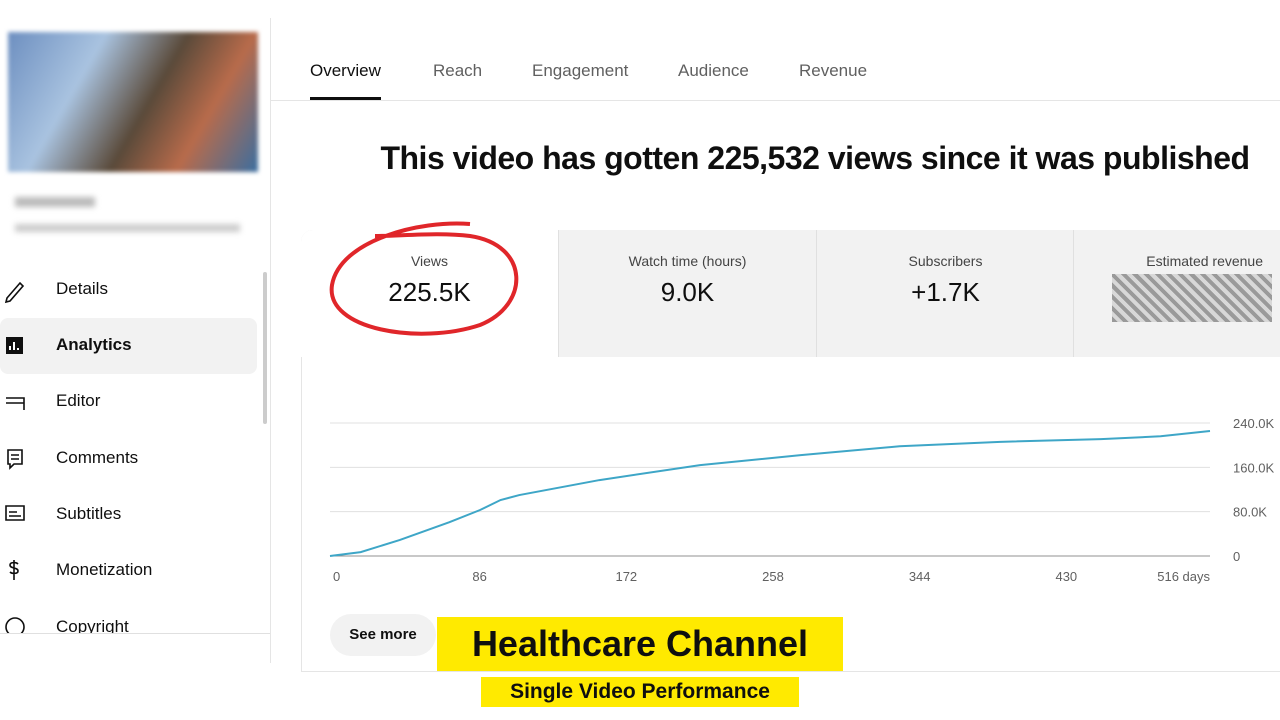  What do you see at coordinates (945, 261) in the screenshot?
I see `metric-label: Subscribers` at bounding box center [945, 261].